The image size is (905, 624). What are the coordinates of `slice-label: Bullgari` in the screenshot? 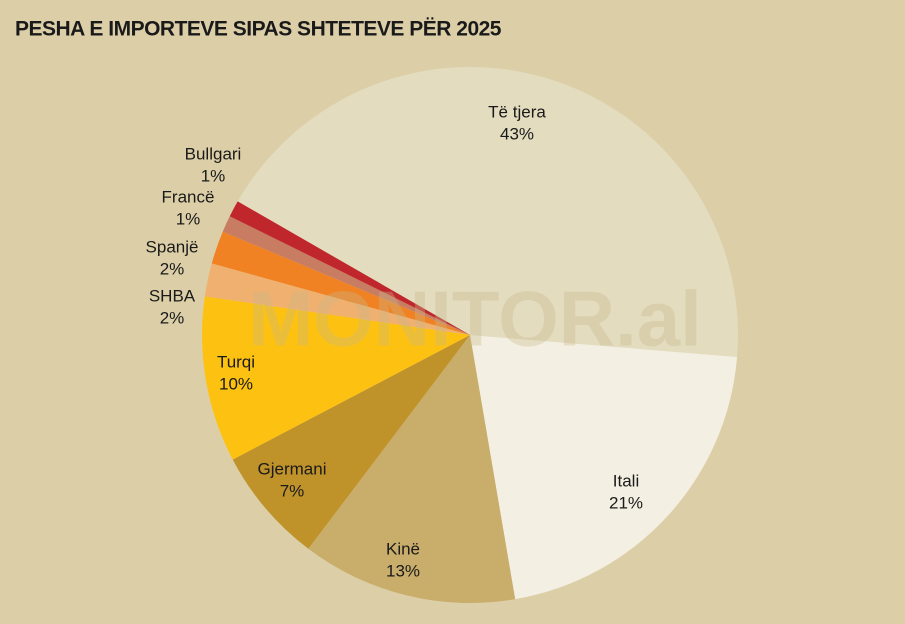 It's located at (213, 153).